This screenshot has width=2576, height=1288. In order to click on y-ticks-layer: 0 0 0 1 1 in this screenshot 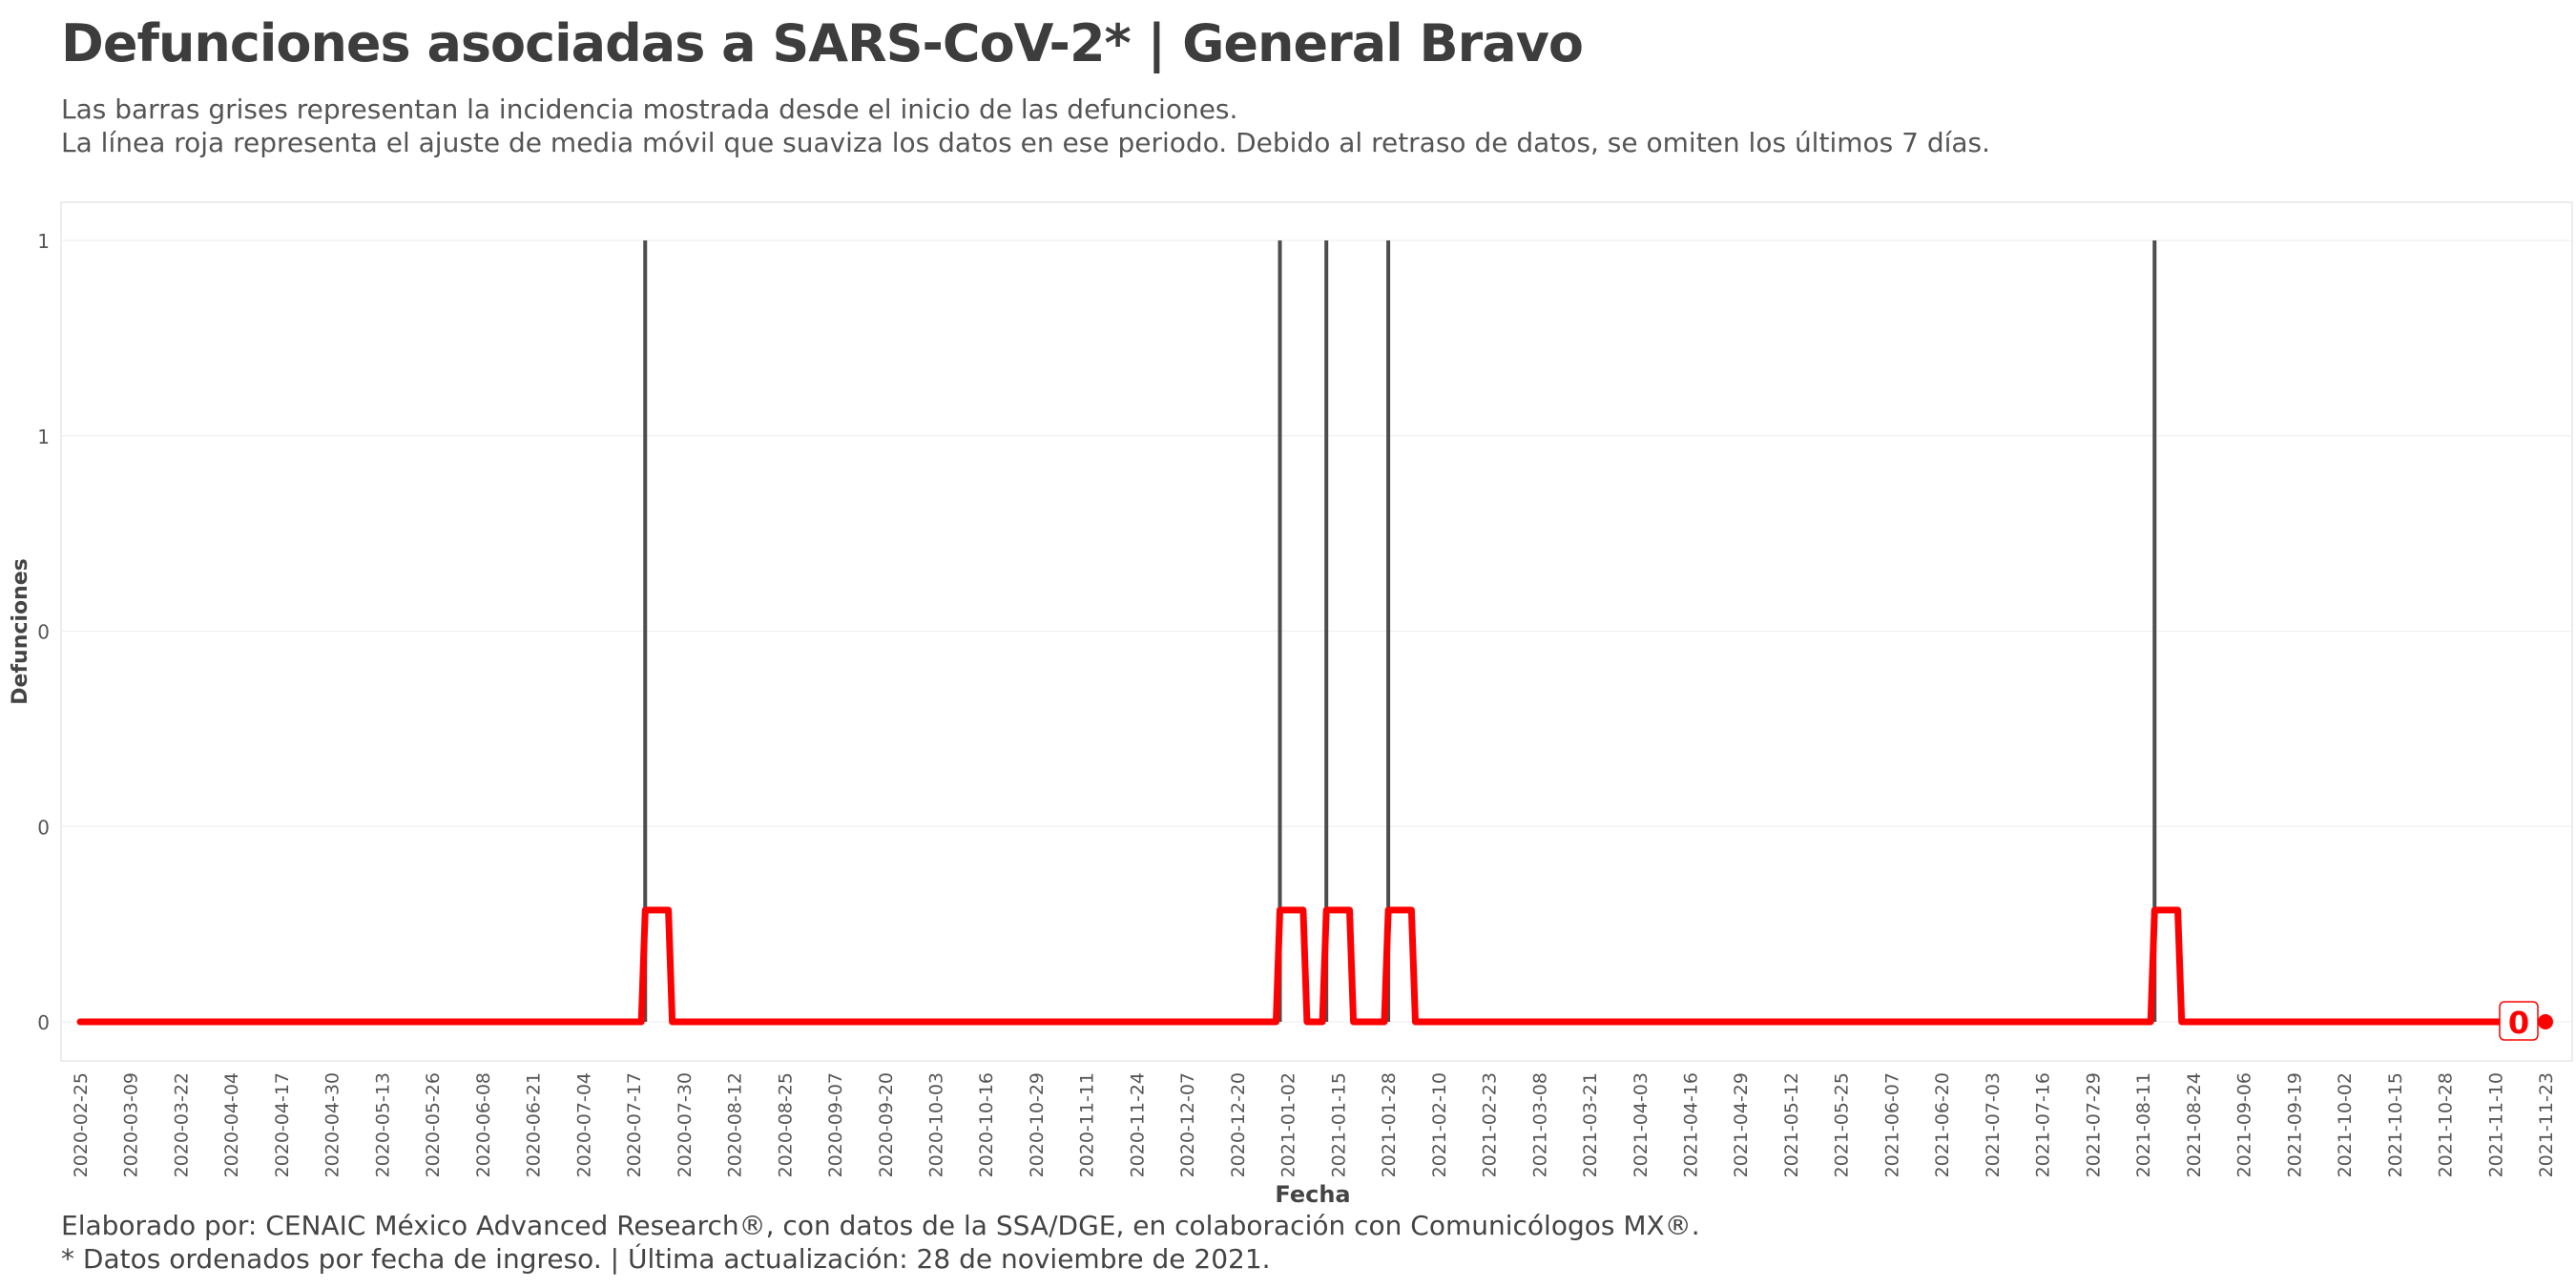, I will do `click(43, 632)`.